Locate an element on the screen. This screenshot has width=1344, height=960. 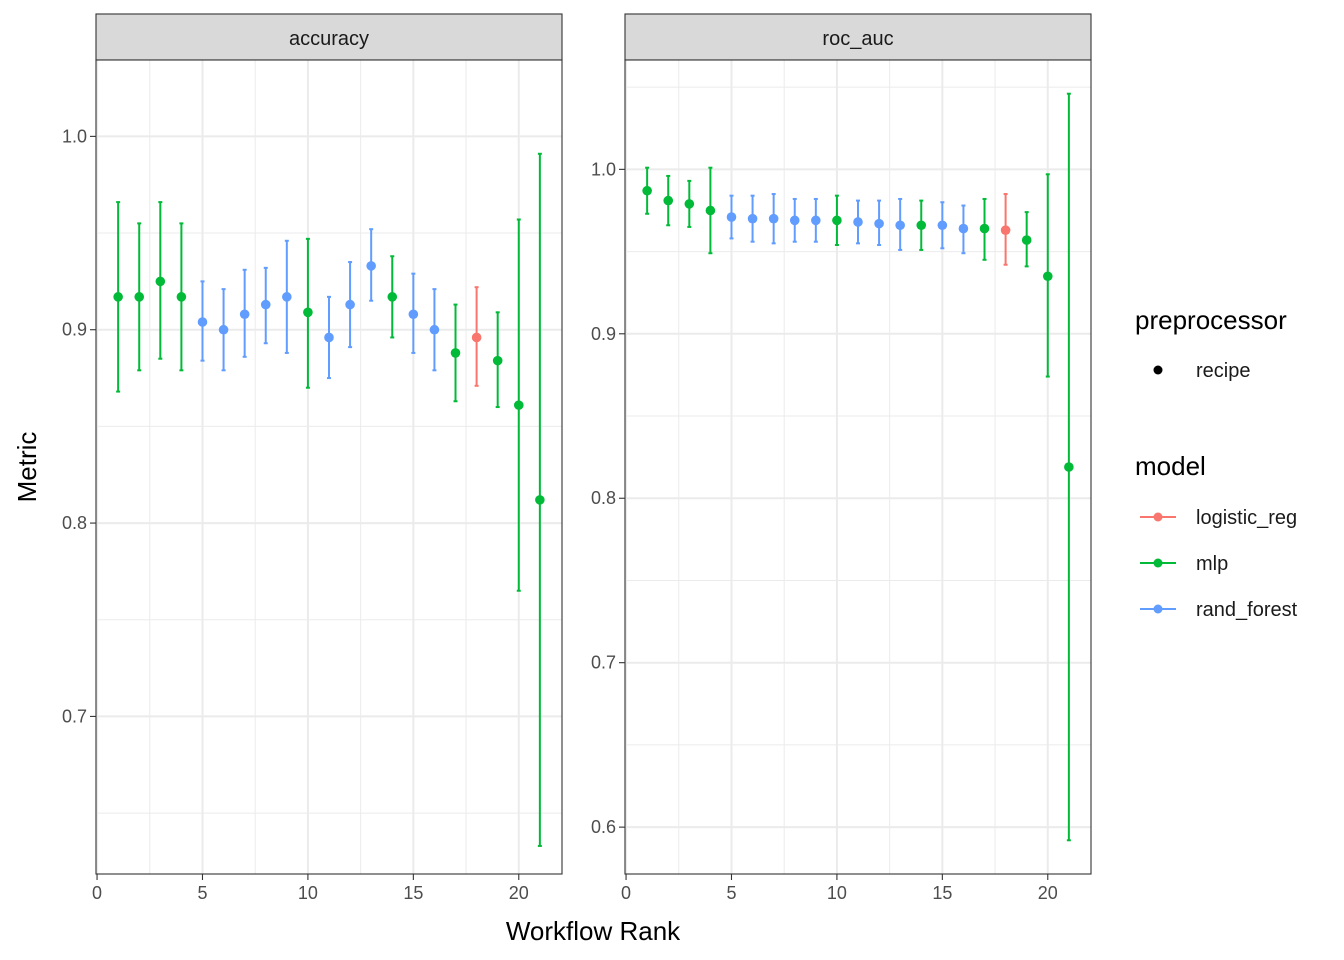
legend-label: logistic_reg is located at coordinates (1246, 518).